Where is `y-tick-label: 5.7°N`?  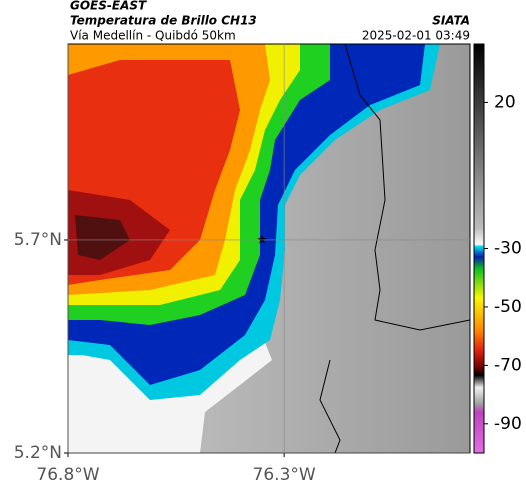
y-tick-label: 5.7°N is located at coordinates (38, 240).